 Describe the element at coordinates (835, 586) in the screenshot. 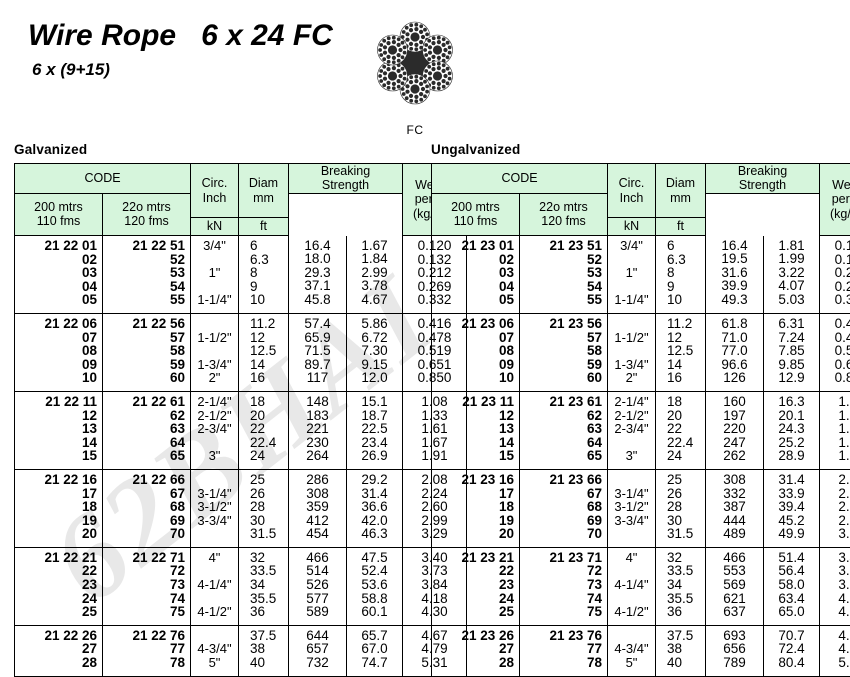

I see `weight-col: 3.403.733.844.184.30` at that location.